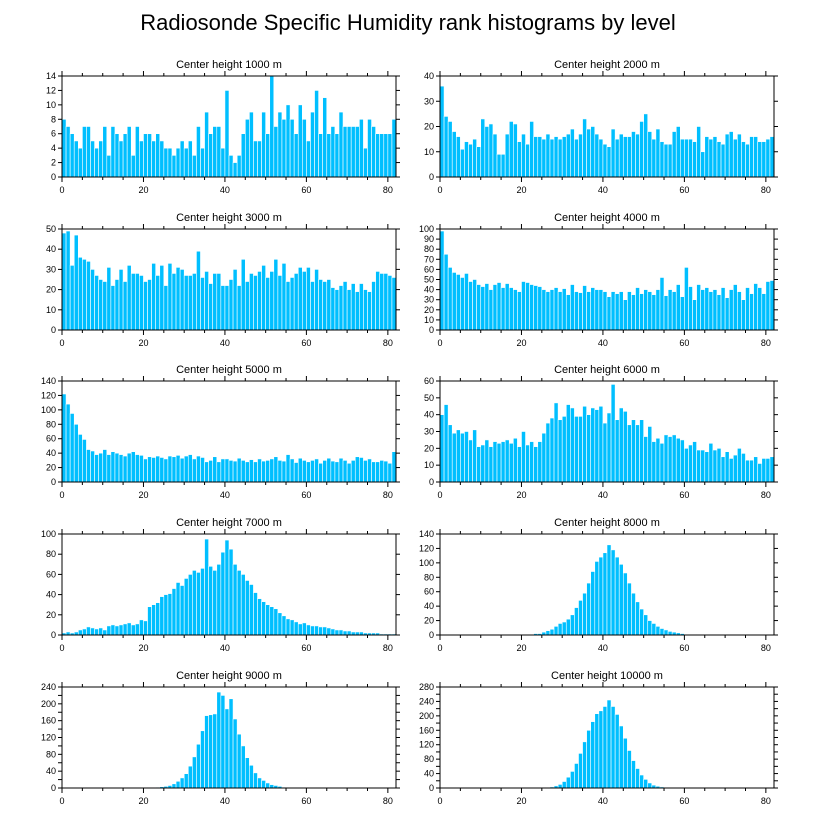 This screenshot has width=816, height=824. Describe the element at coordinates (48, 704) in the screenshot. I see `y-tick-label: 200` at that location.